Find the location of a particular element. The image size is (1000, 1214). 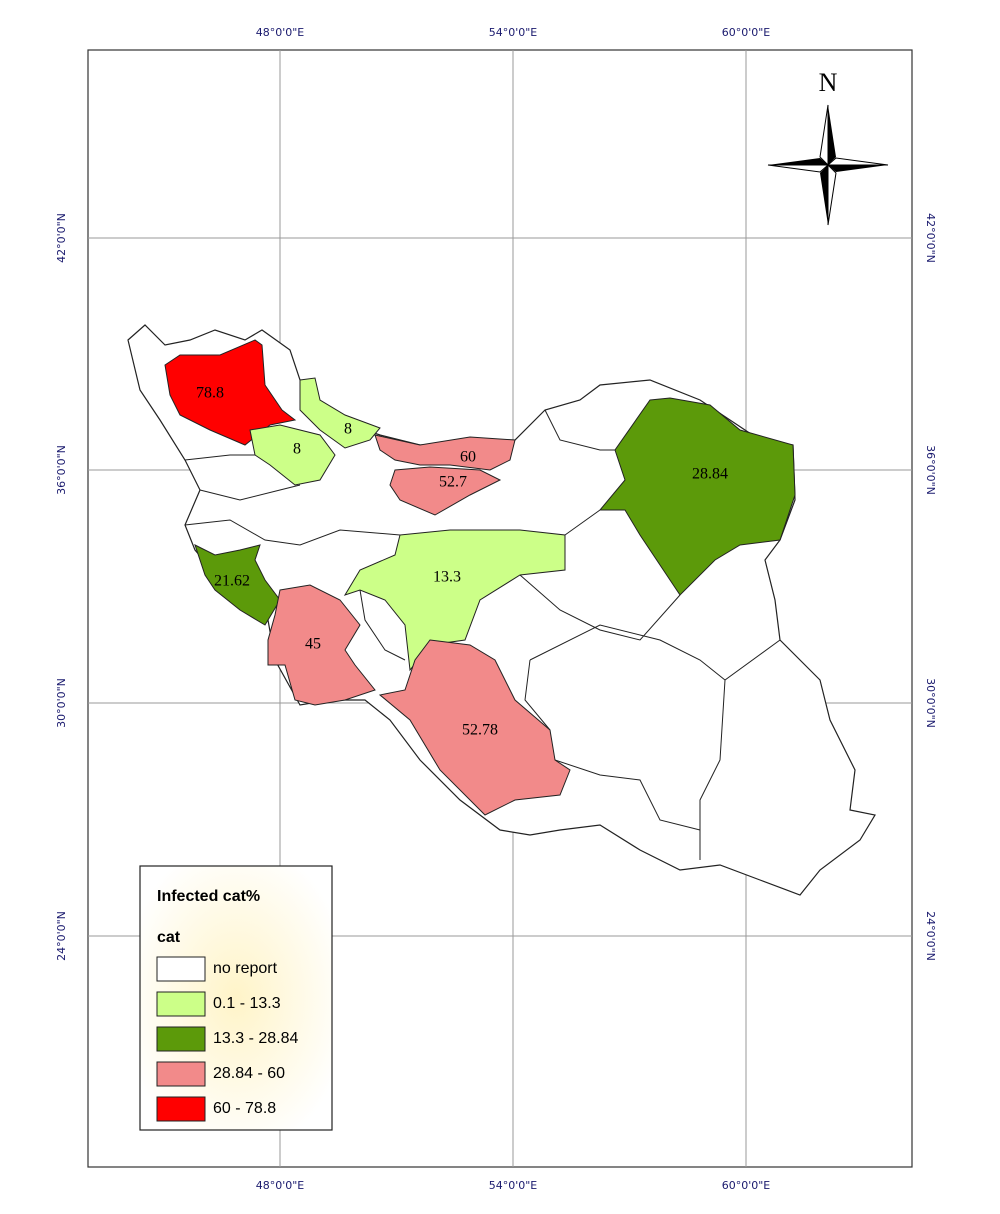

legend-label: 60 - 78.8 is located at coordinates (244, 1108).